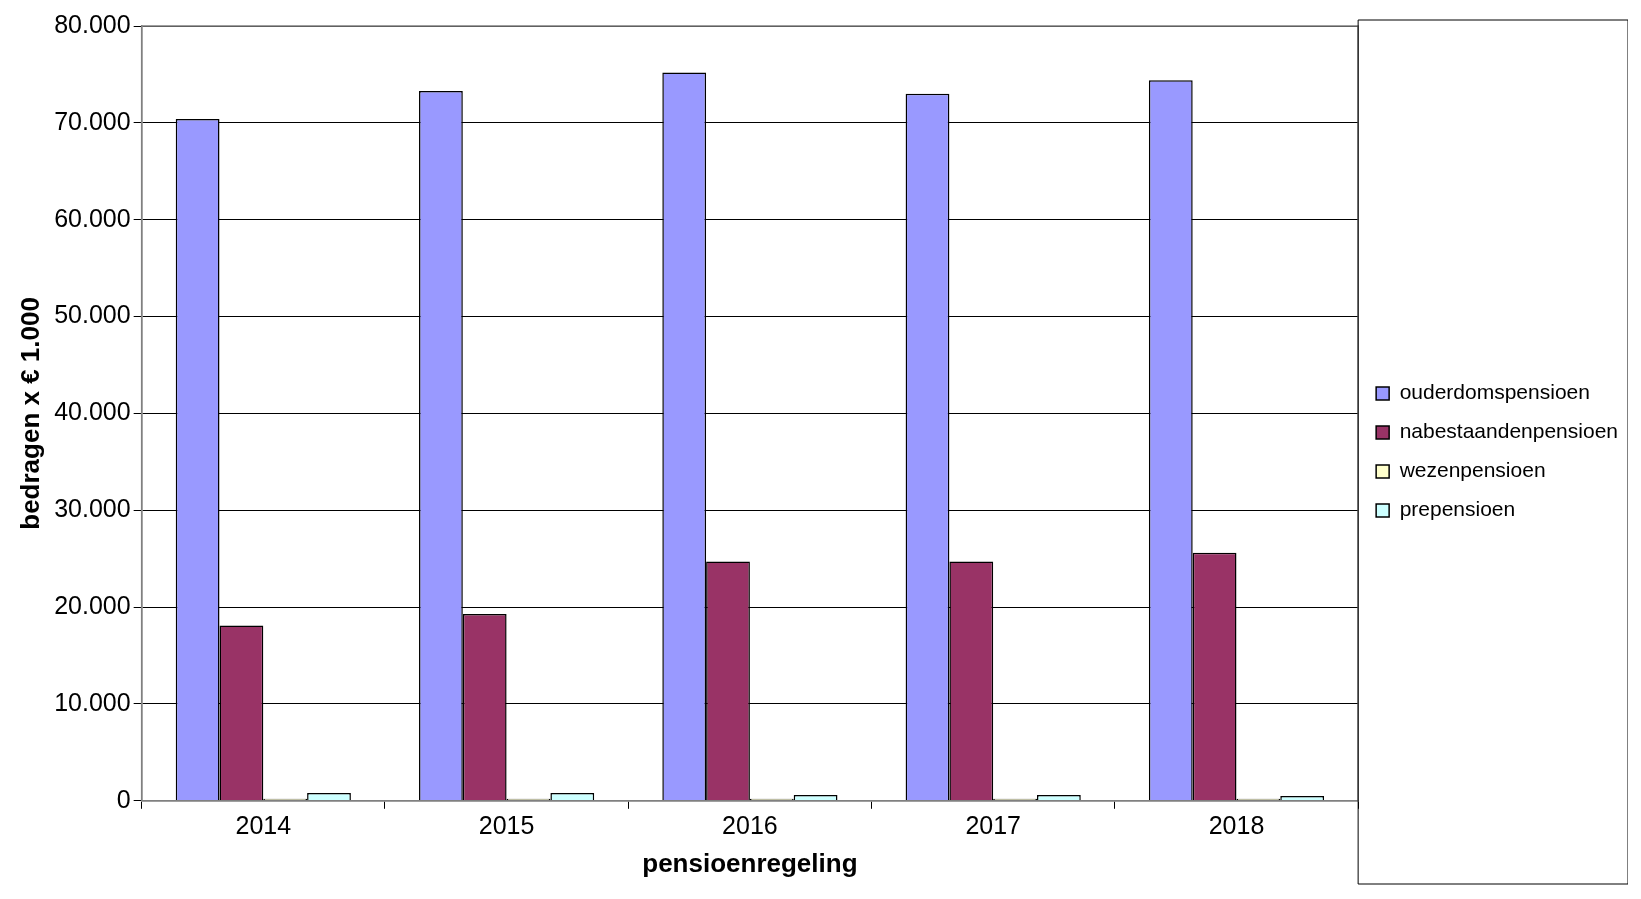 The height and width of the screenshot is (899, 1641). Describe the element at coordinates (92, 508) in the screenshot. I see `y-tick-label: 30.000` at that location.